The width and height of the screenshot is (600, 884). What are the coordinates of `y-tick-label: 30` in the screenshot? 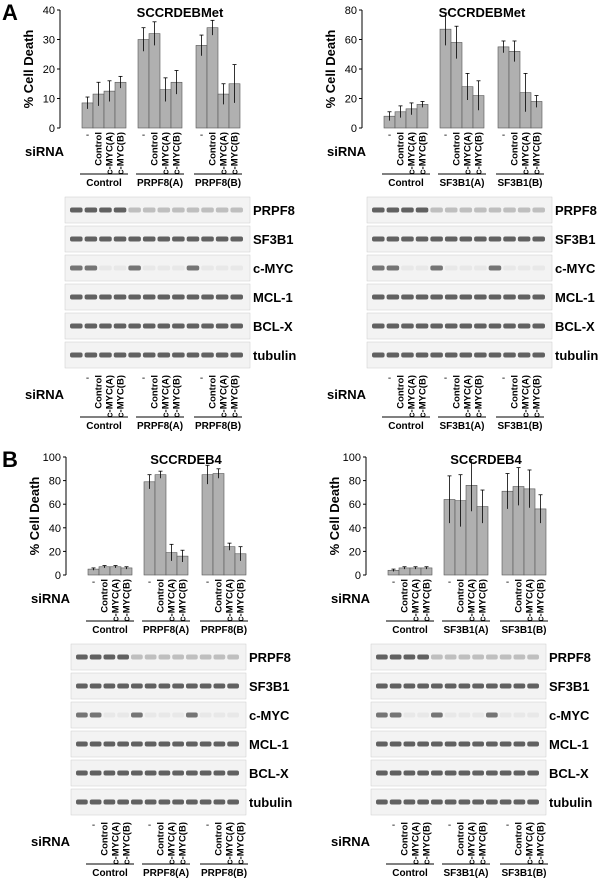 It's located at (49, 41).